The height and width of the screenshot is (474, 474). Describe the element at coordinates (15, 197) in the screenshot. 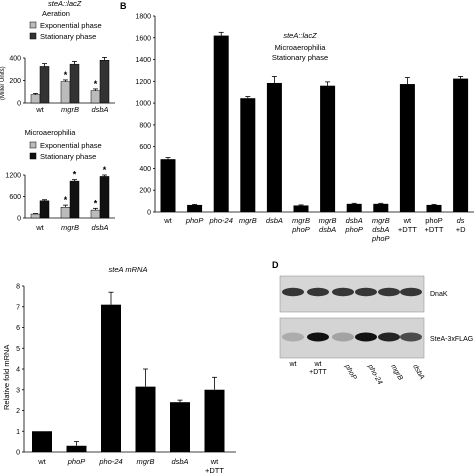

I see `y-tick-label: 600` at that location.